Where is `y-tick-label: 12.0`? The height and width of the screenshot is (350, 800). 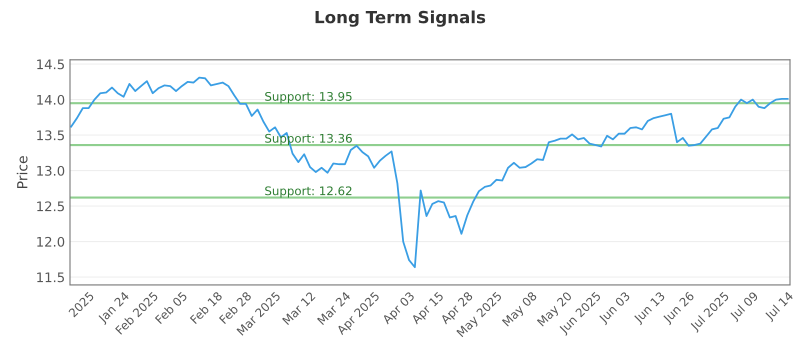
y-tick-label: 12.0 is located at coordinates (50, 241).